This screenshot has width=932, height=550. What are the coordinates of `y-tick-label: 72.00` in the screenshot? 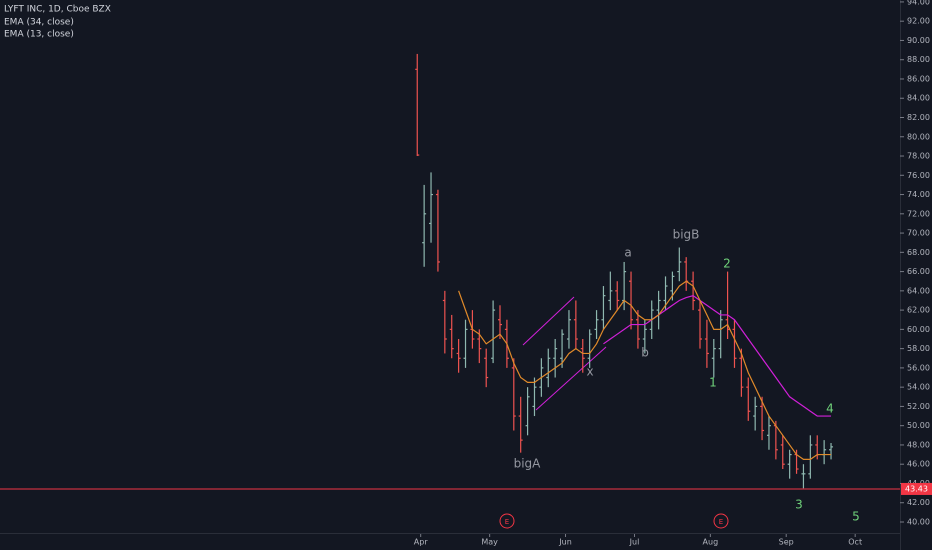 It's located at (918, 213).